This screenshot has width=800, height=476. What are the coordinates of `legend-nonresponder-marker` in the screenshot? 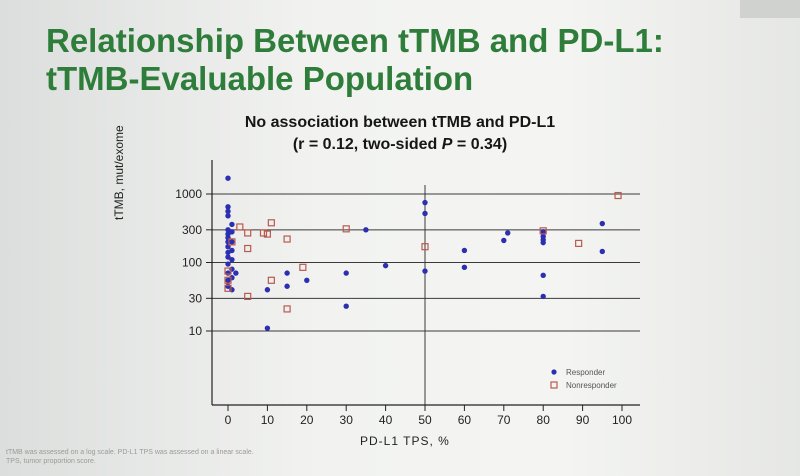 It's located at (554, 385).